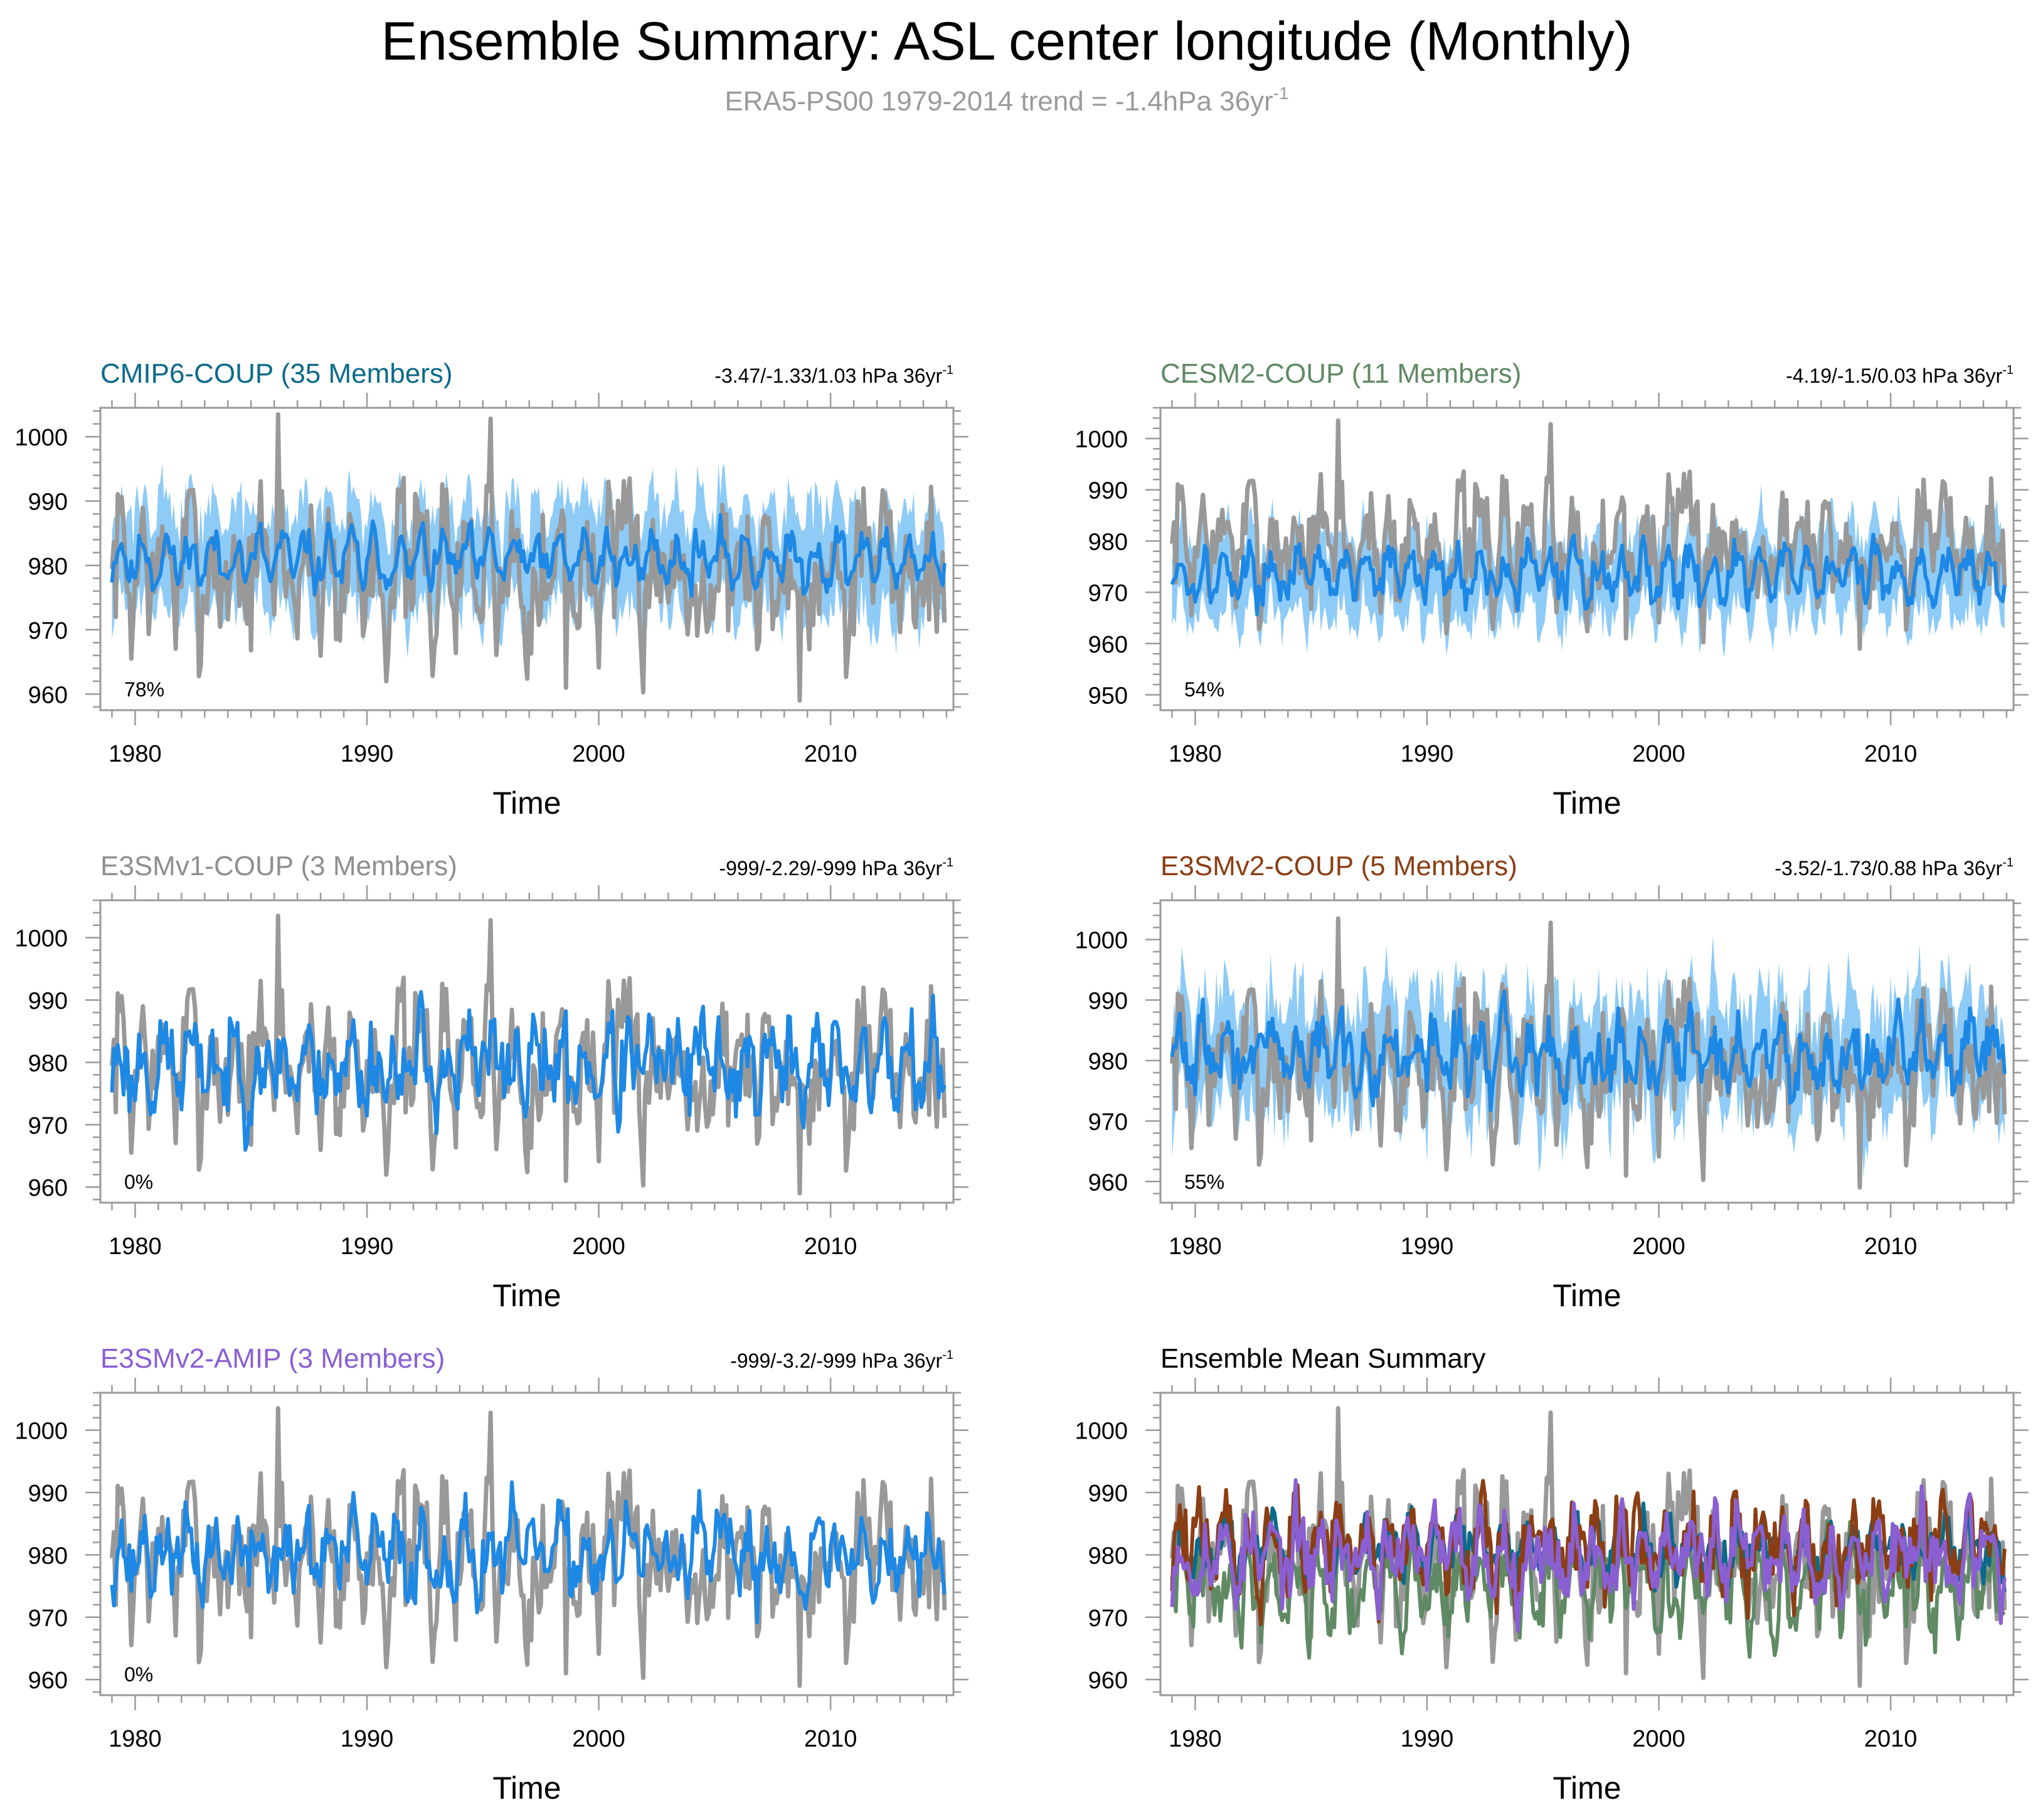  I want to click on model-line-e3smv2-amip, so click(1589, 1556).